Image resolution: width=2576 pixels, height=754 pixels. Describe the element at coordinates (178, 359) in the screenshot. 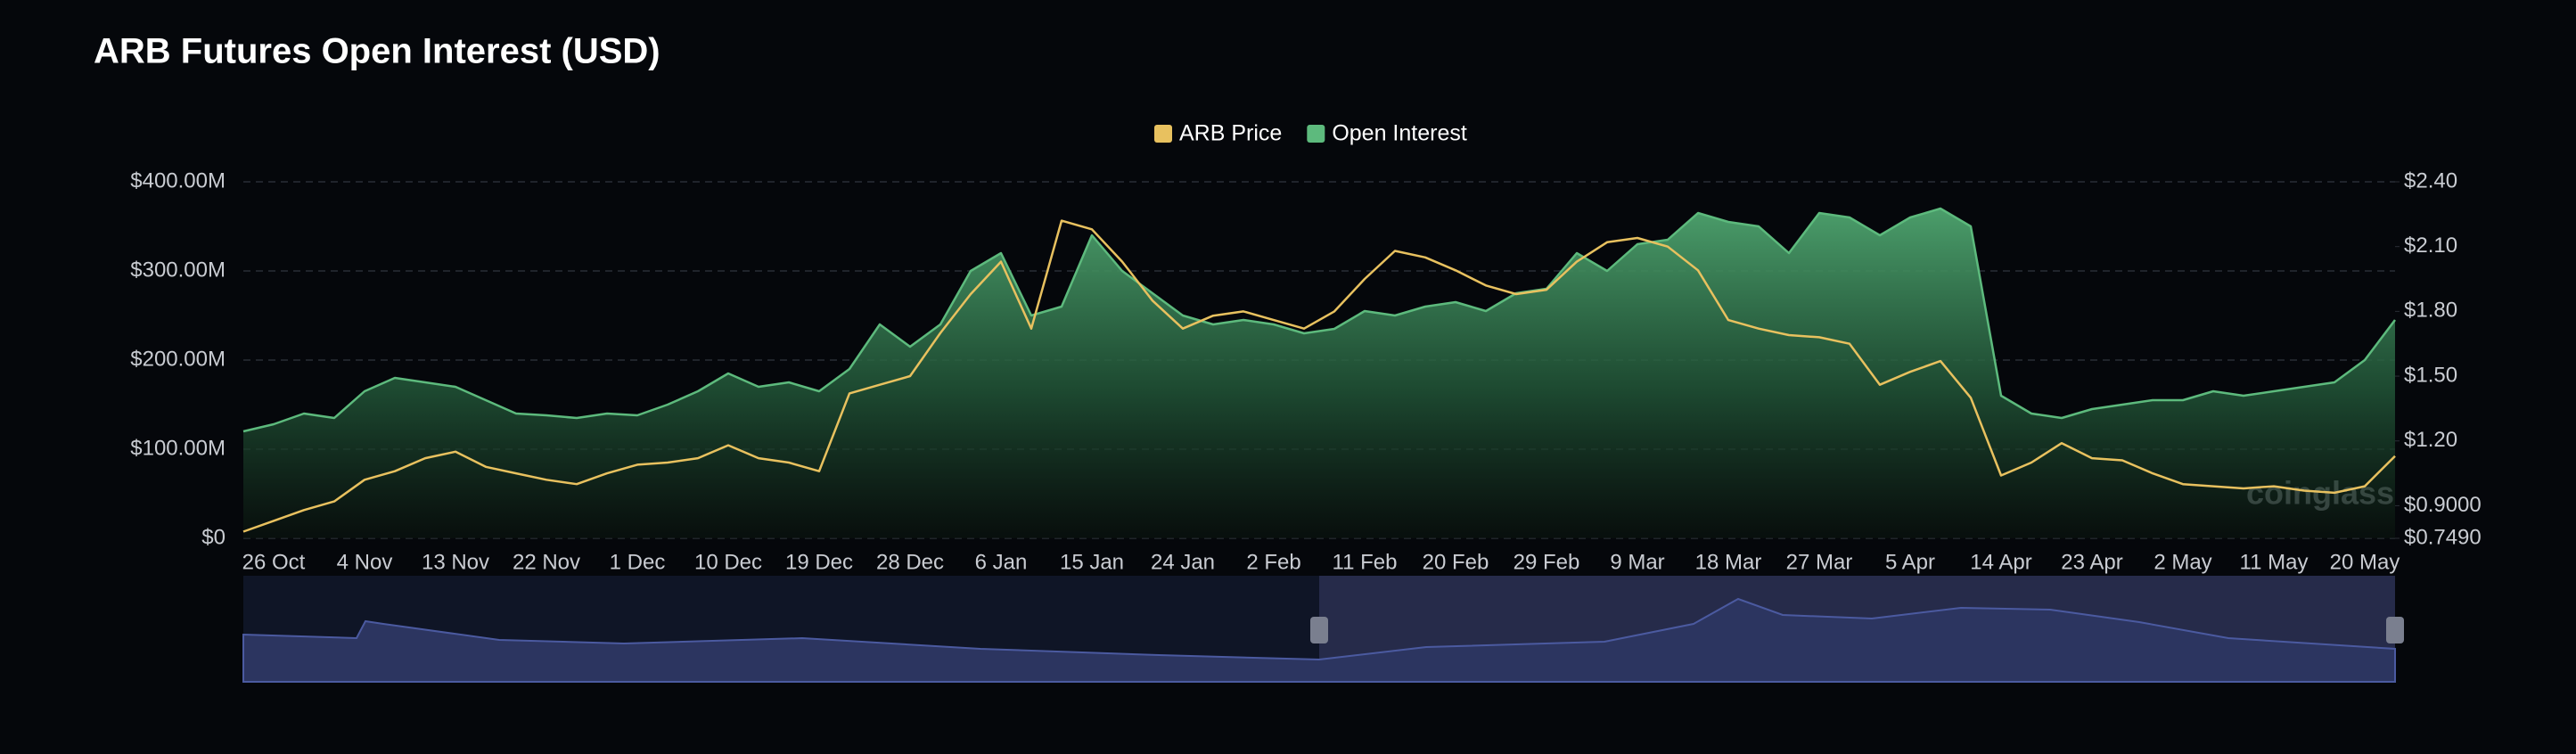

I see `y-tick-label: $200.00M` at that location.